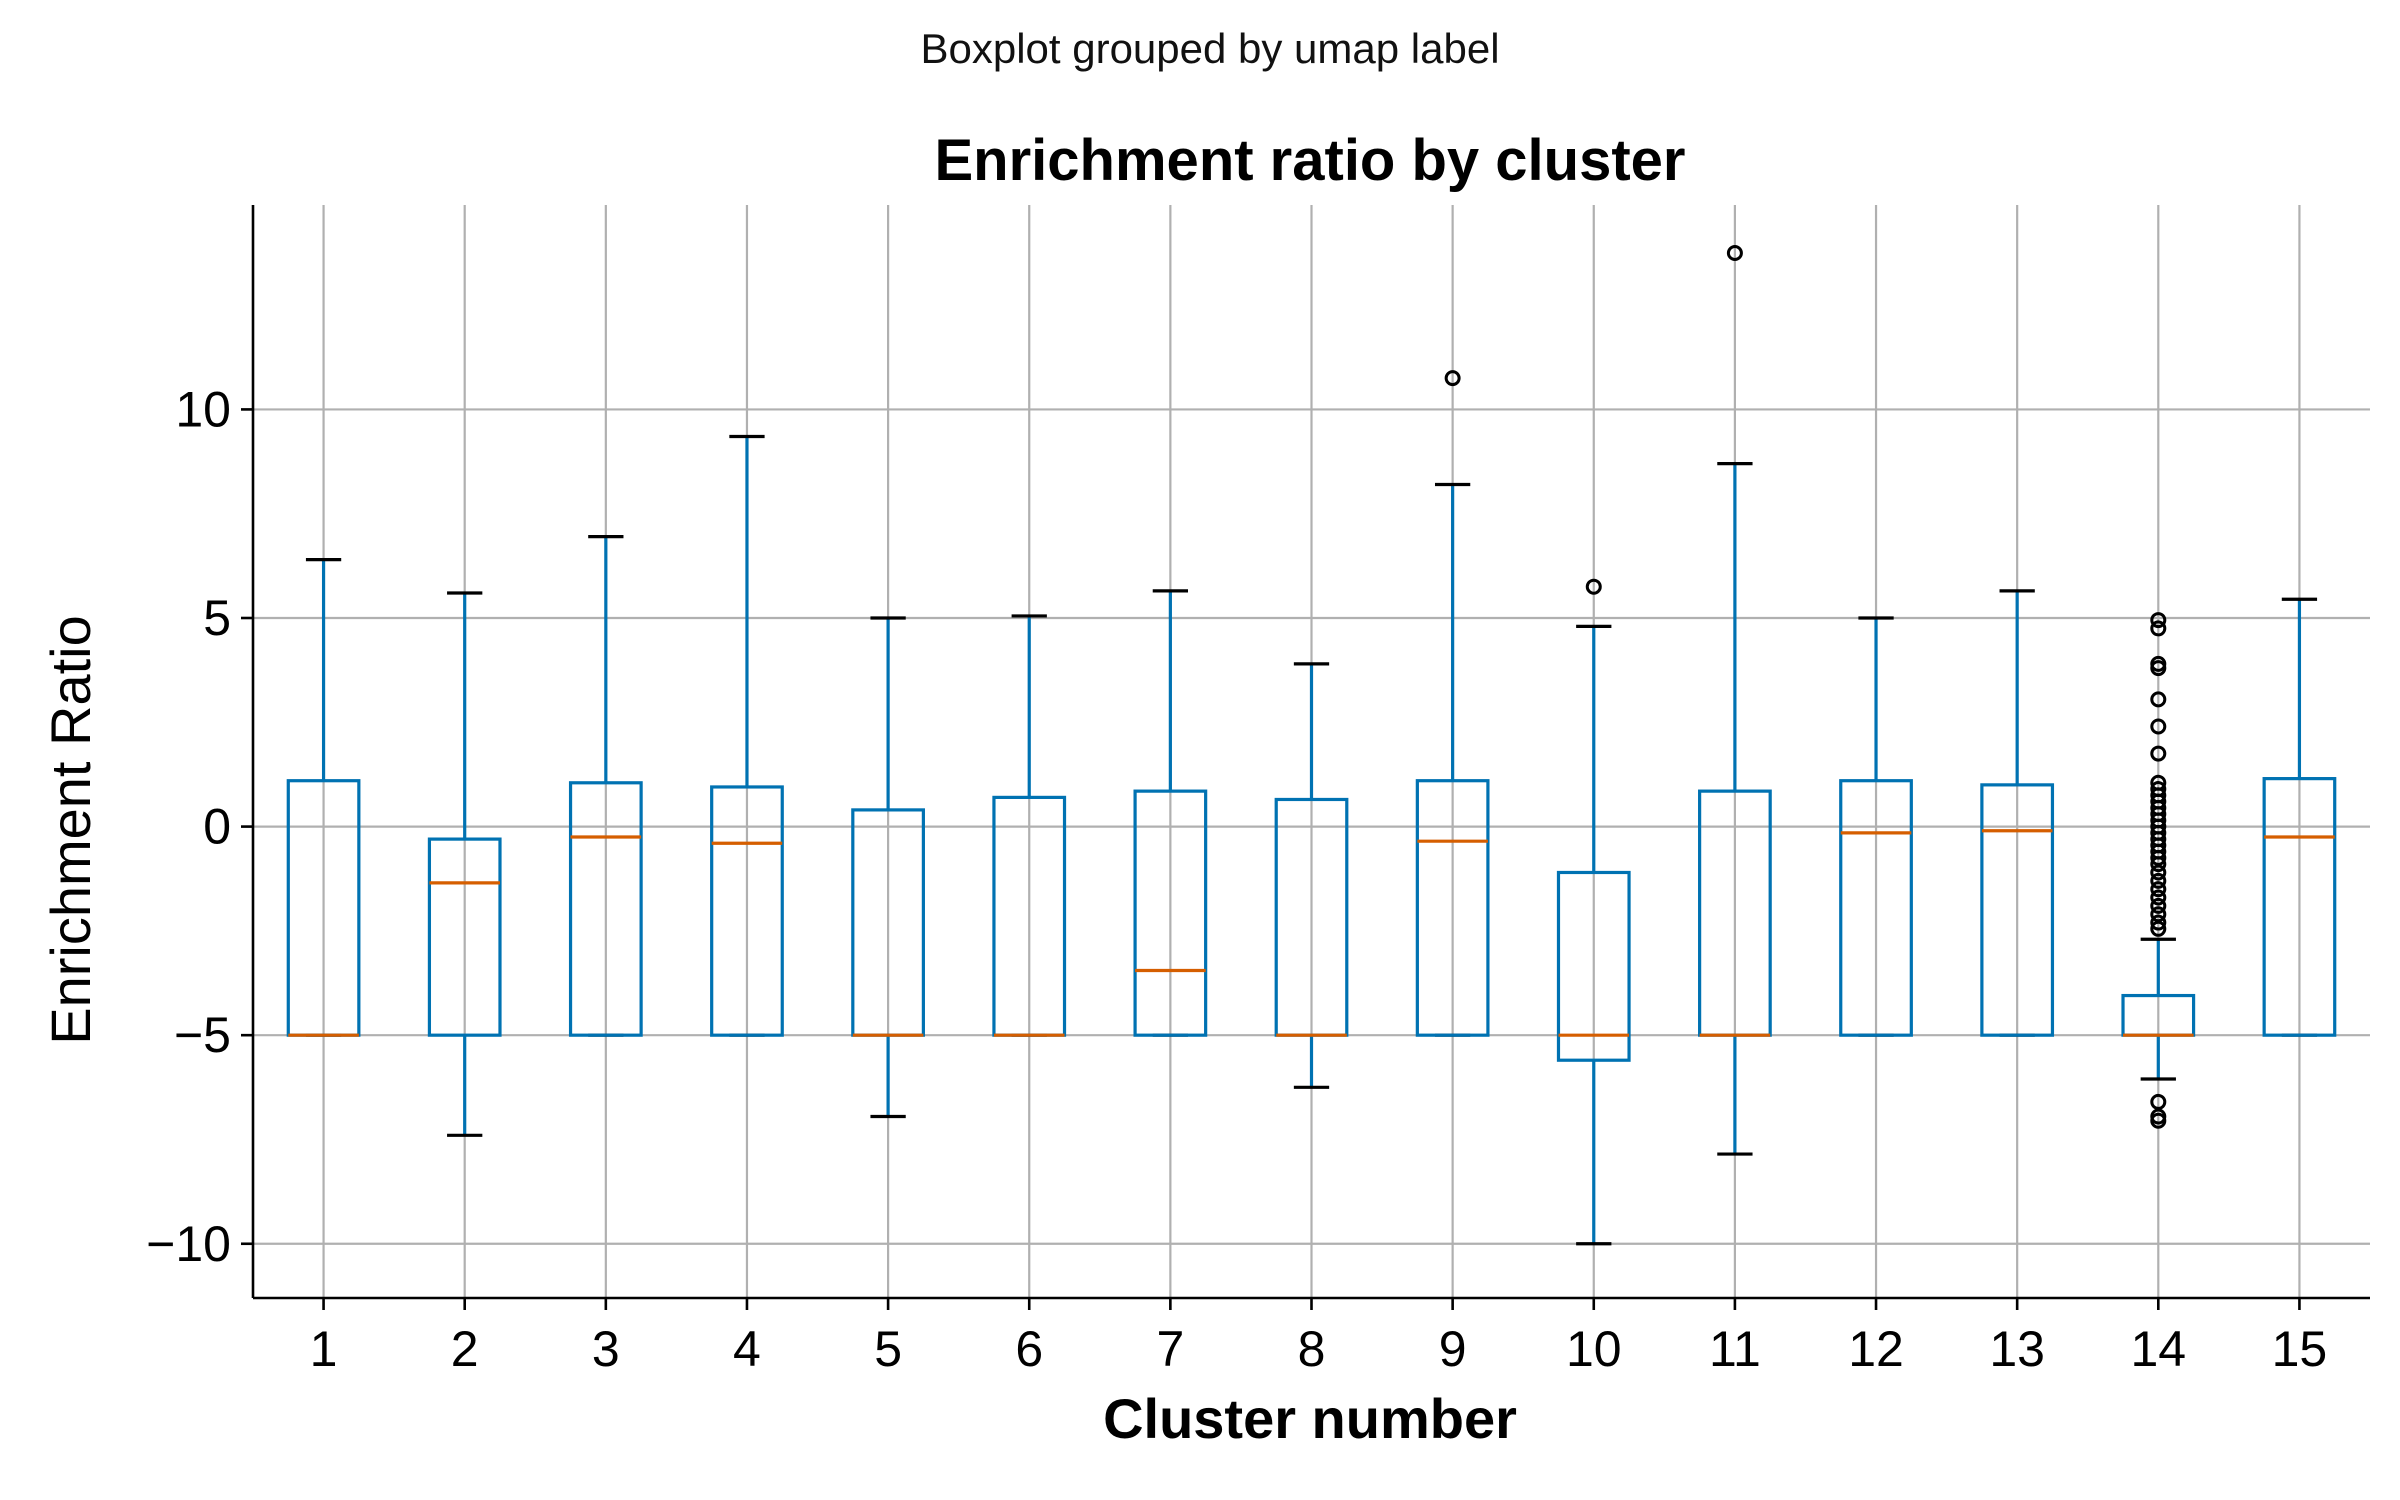 The height and width of the screenshot is (1500, 2400). I want to click on y-tick-label: 0, so click(217, 827).